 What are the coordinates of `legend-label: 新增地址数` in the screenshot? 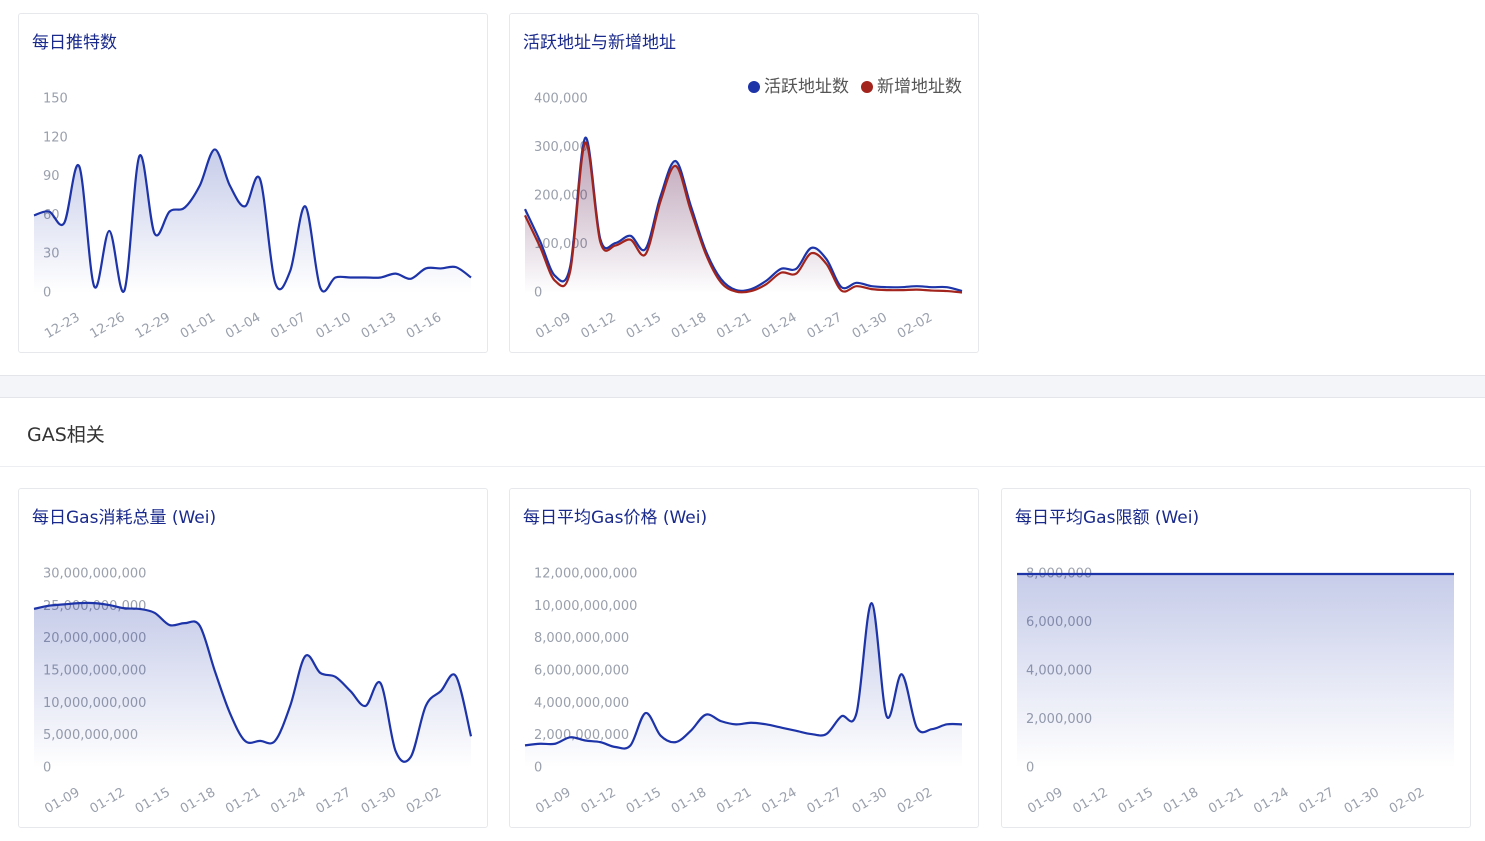 It's located at (919, 87).